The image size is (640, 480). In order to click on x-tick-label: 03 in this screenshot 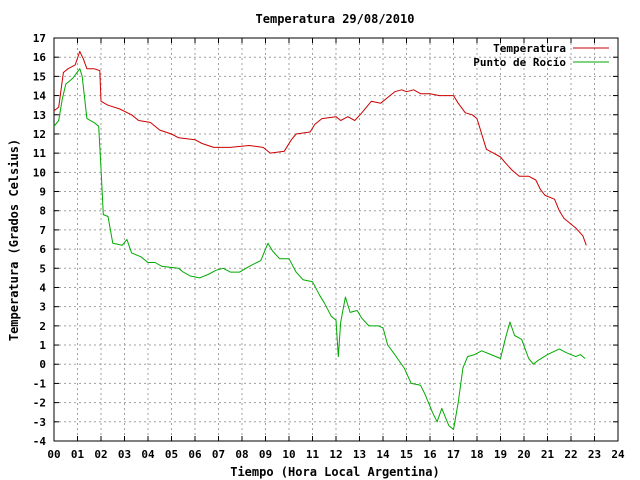, I will do `click(124, 454)`.